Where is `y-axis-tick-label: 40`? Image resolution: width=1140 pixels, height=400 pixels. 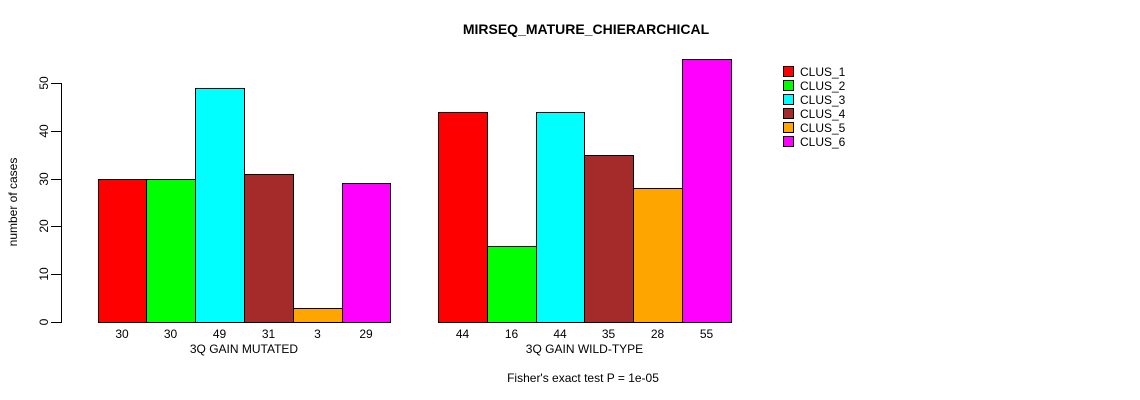
y-axis-tick-label: 40 is located at coordinates (44, 131).